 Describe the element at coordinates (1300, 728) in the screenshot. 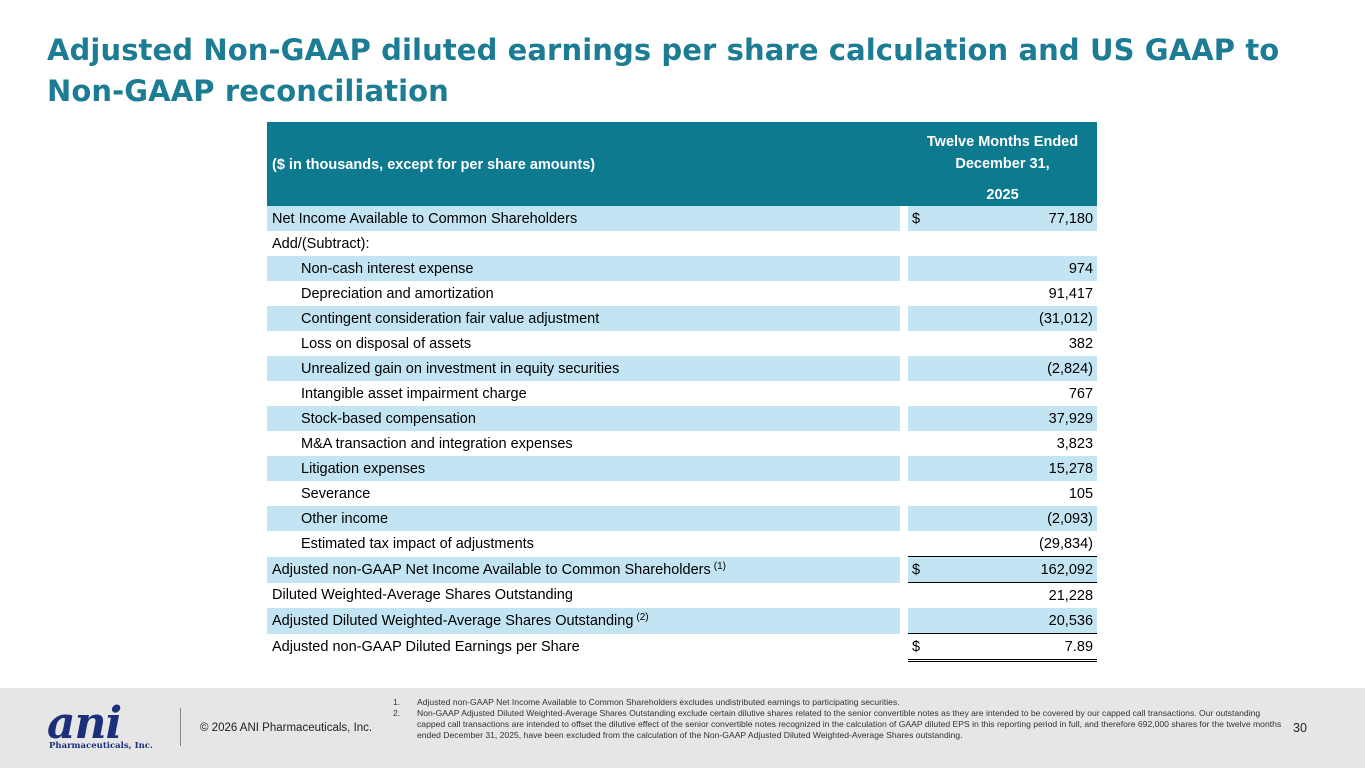

I see `page-number: 30` at that location.